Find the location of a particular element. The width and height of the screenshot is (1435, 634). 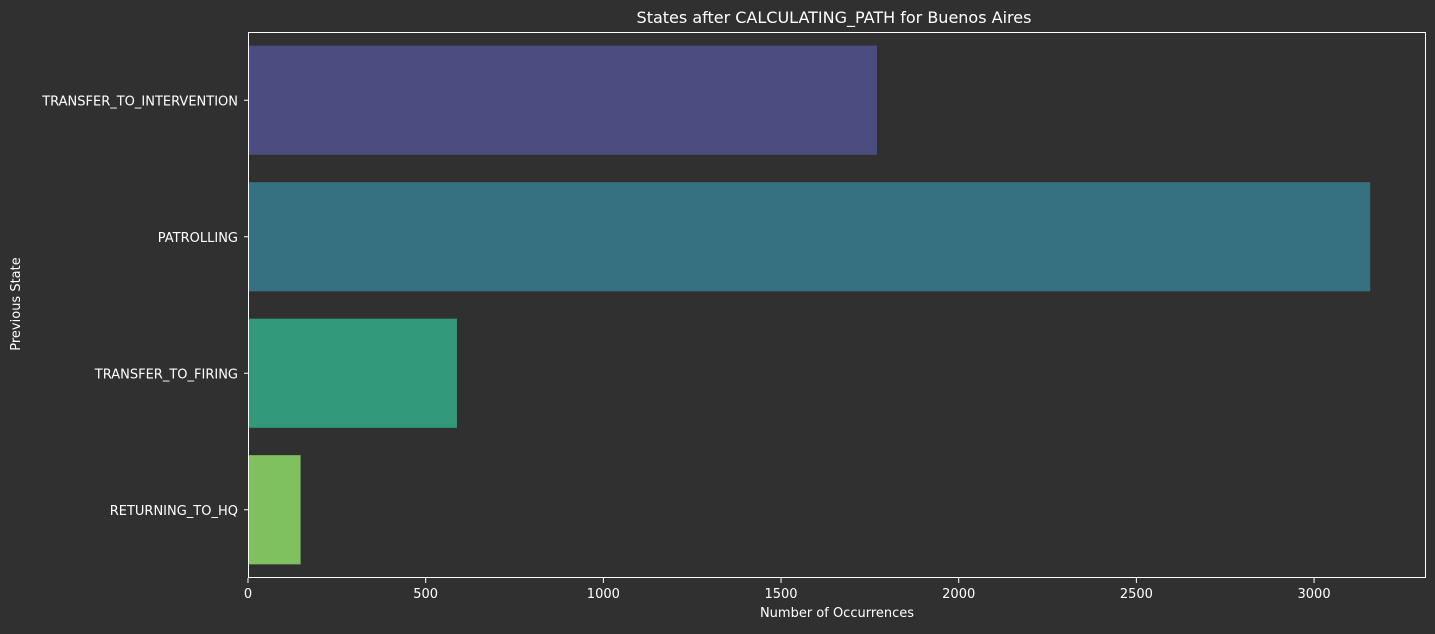

x-tick-label: 3000 is located at coordinates (1314, 594).